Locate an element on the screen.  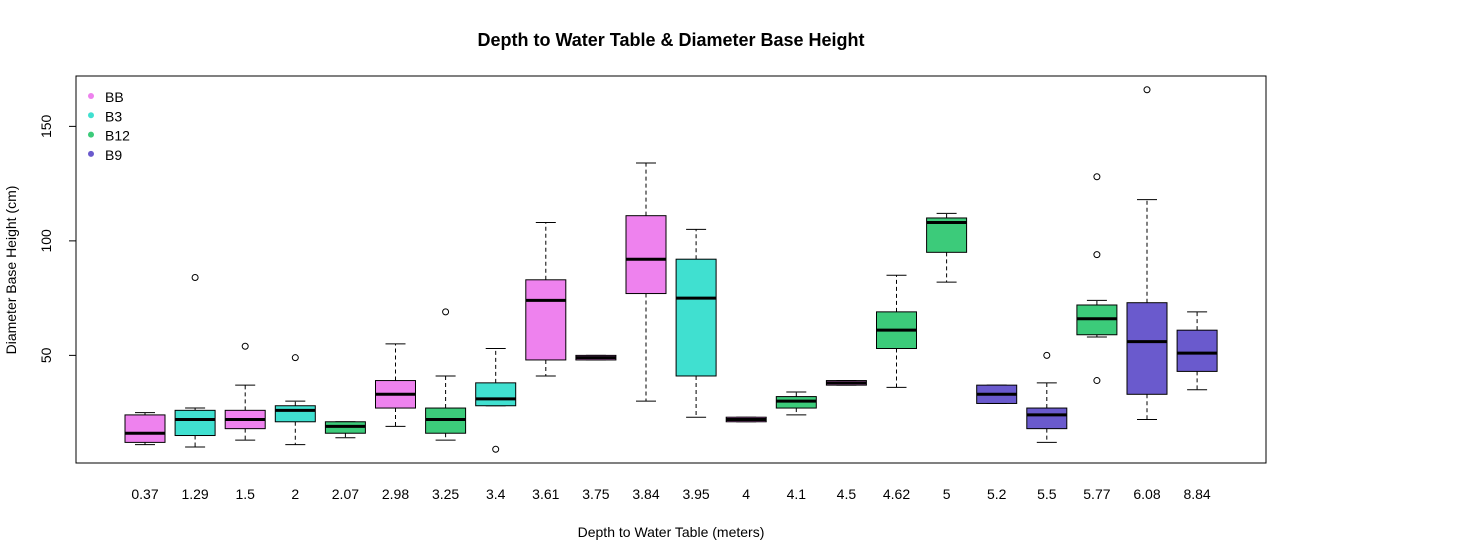
box-3.95 is located at coordinates (696, 323).